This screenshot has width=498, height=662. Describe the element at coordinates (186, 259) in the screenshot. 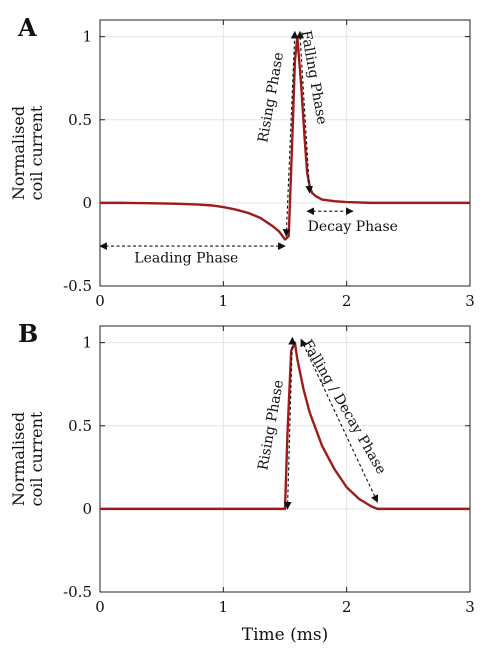

I see `phase-annotation: Leading Phase` at that location.